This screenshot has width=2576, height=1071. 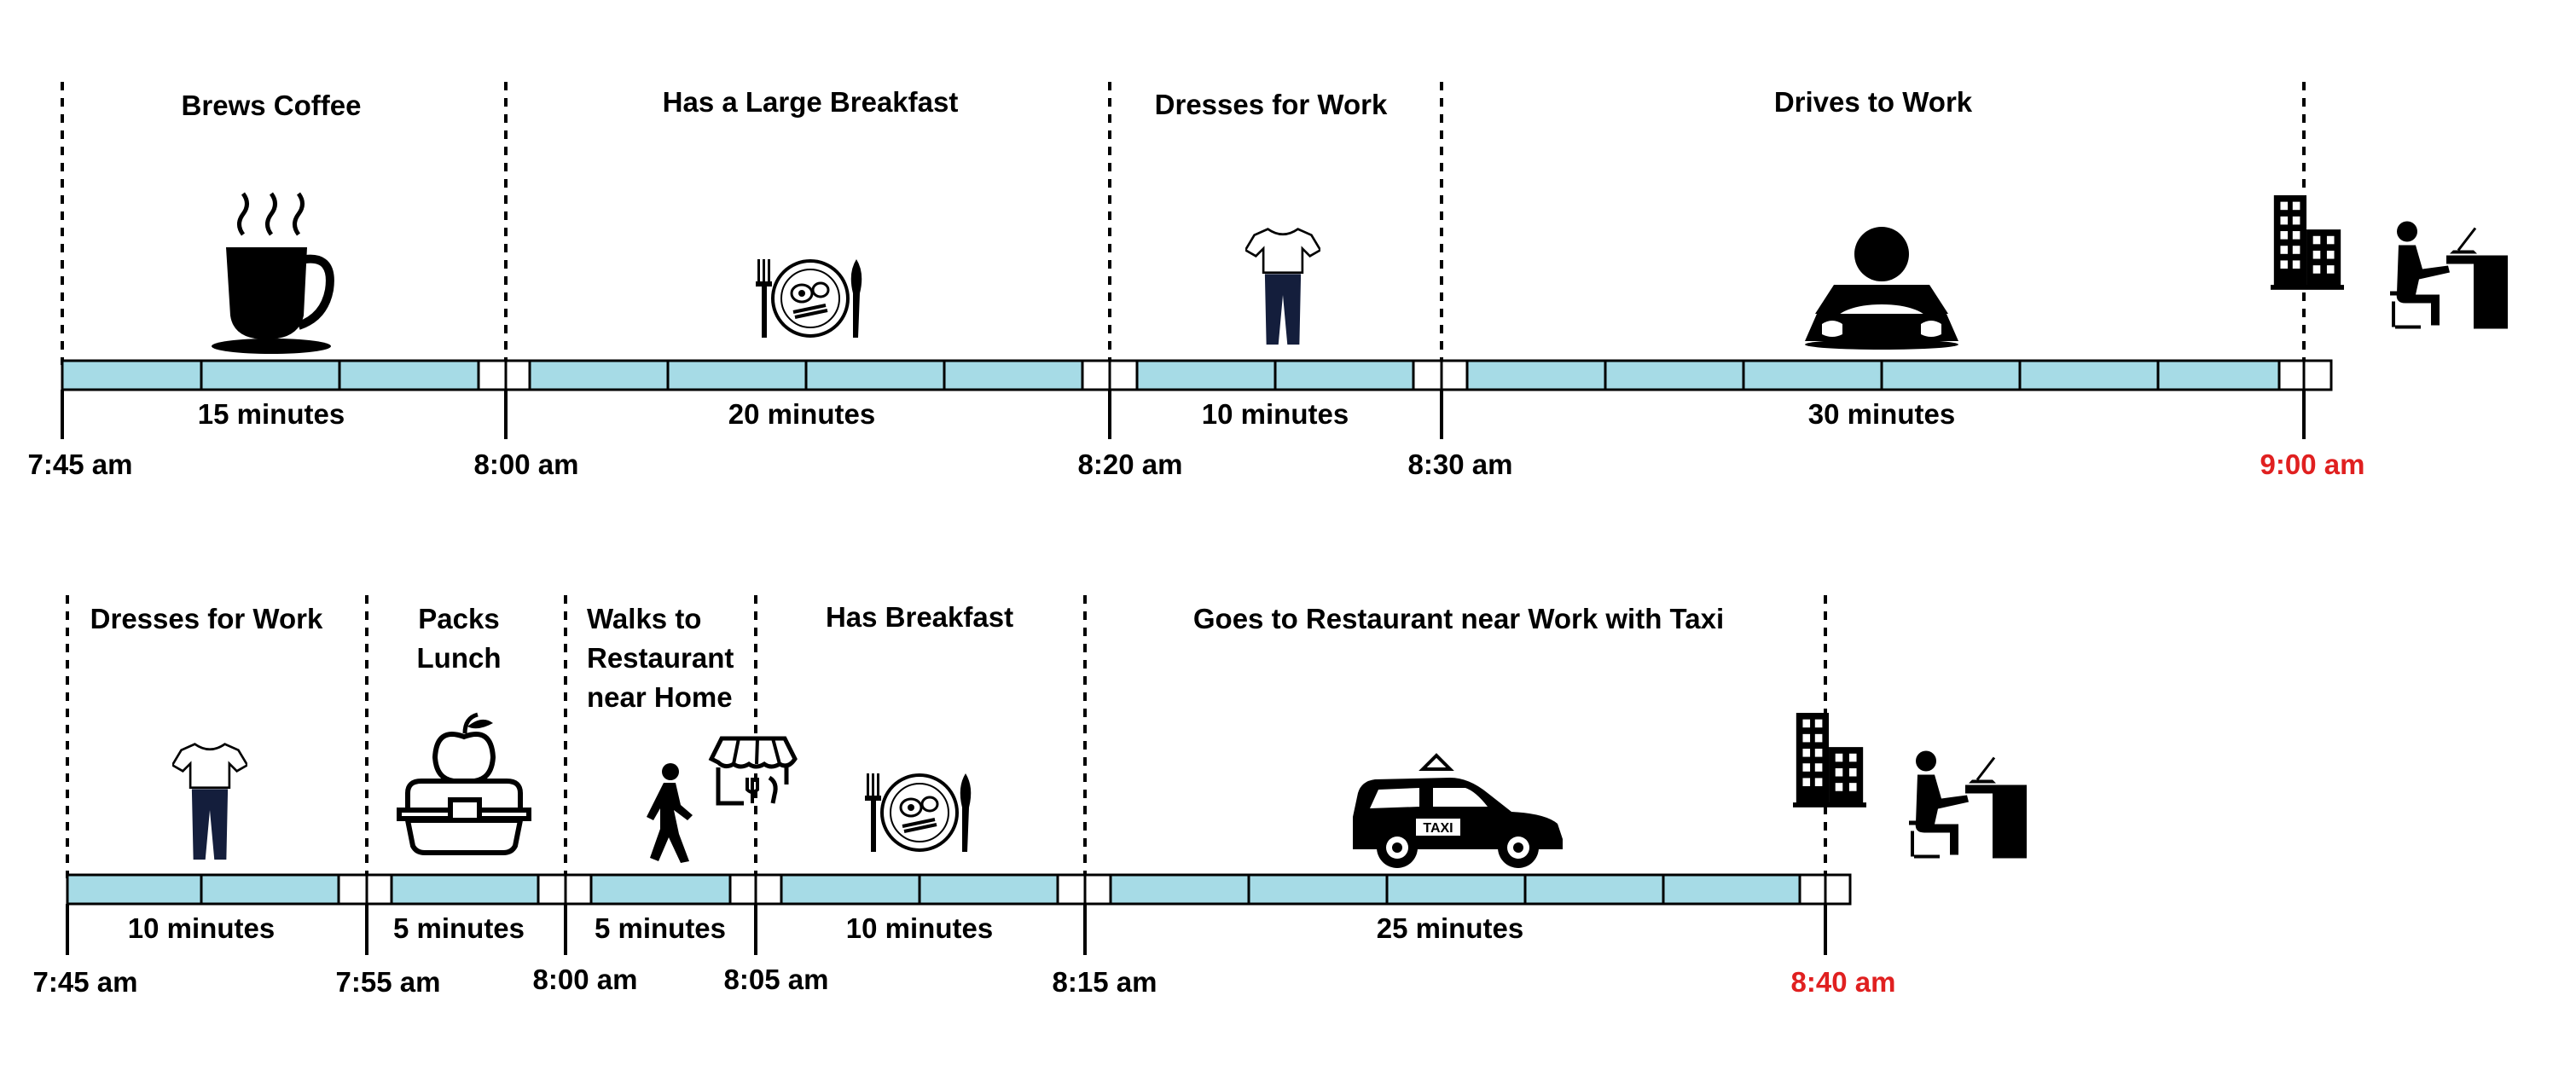 I want to click on activity-label: near Home, so click(x=660, y=697).